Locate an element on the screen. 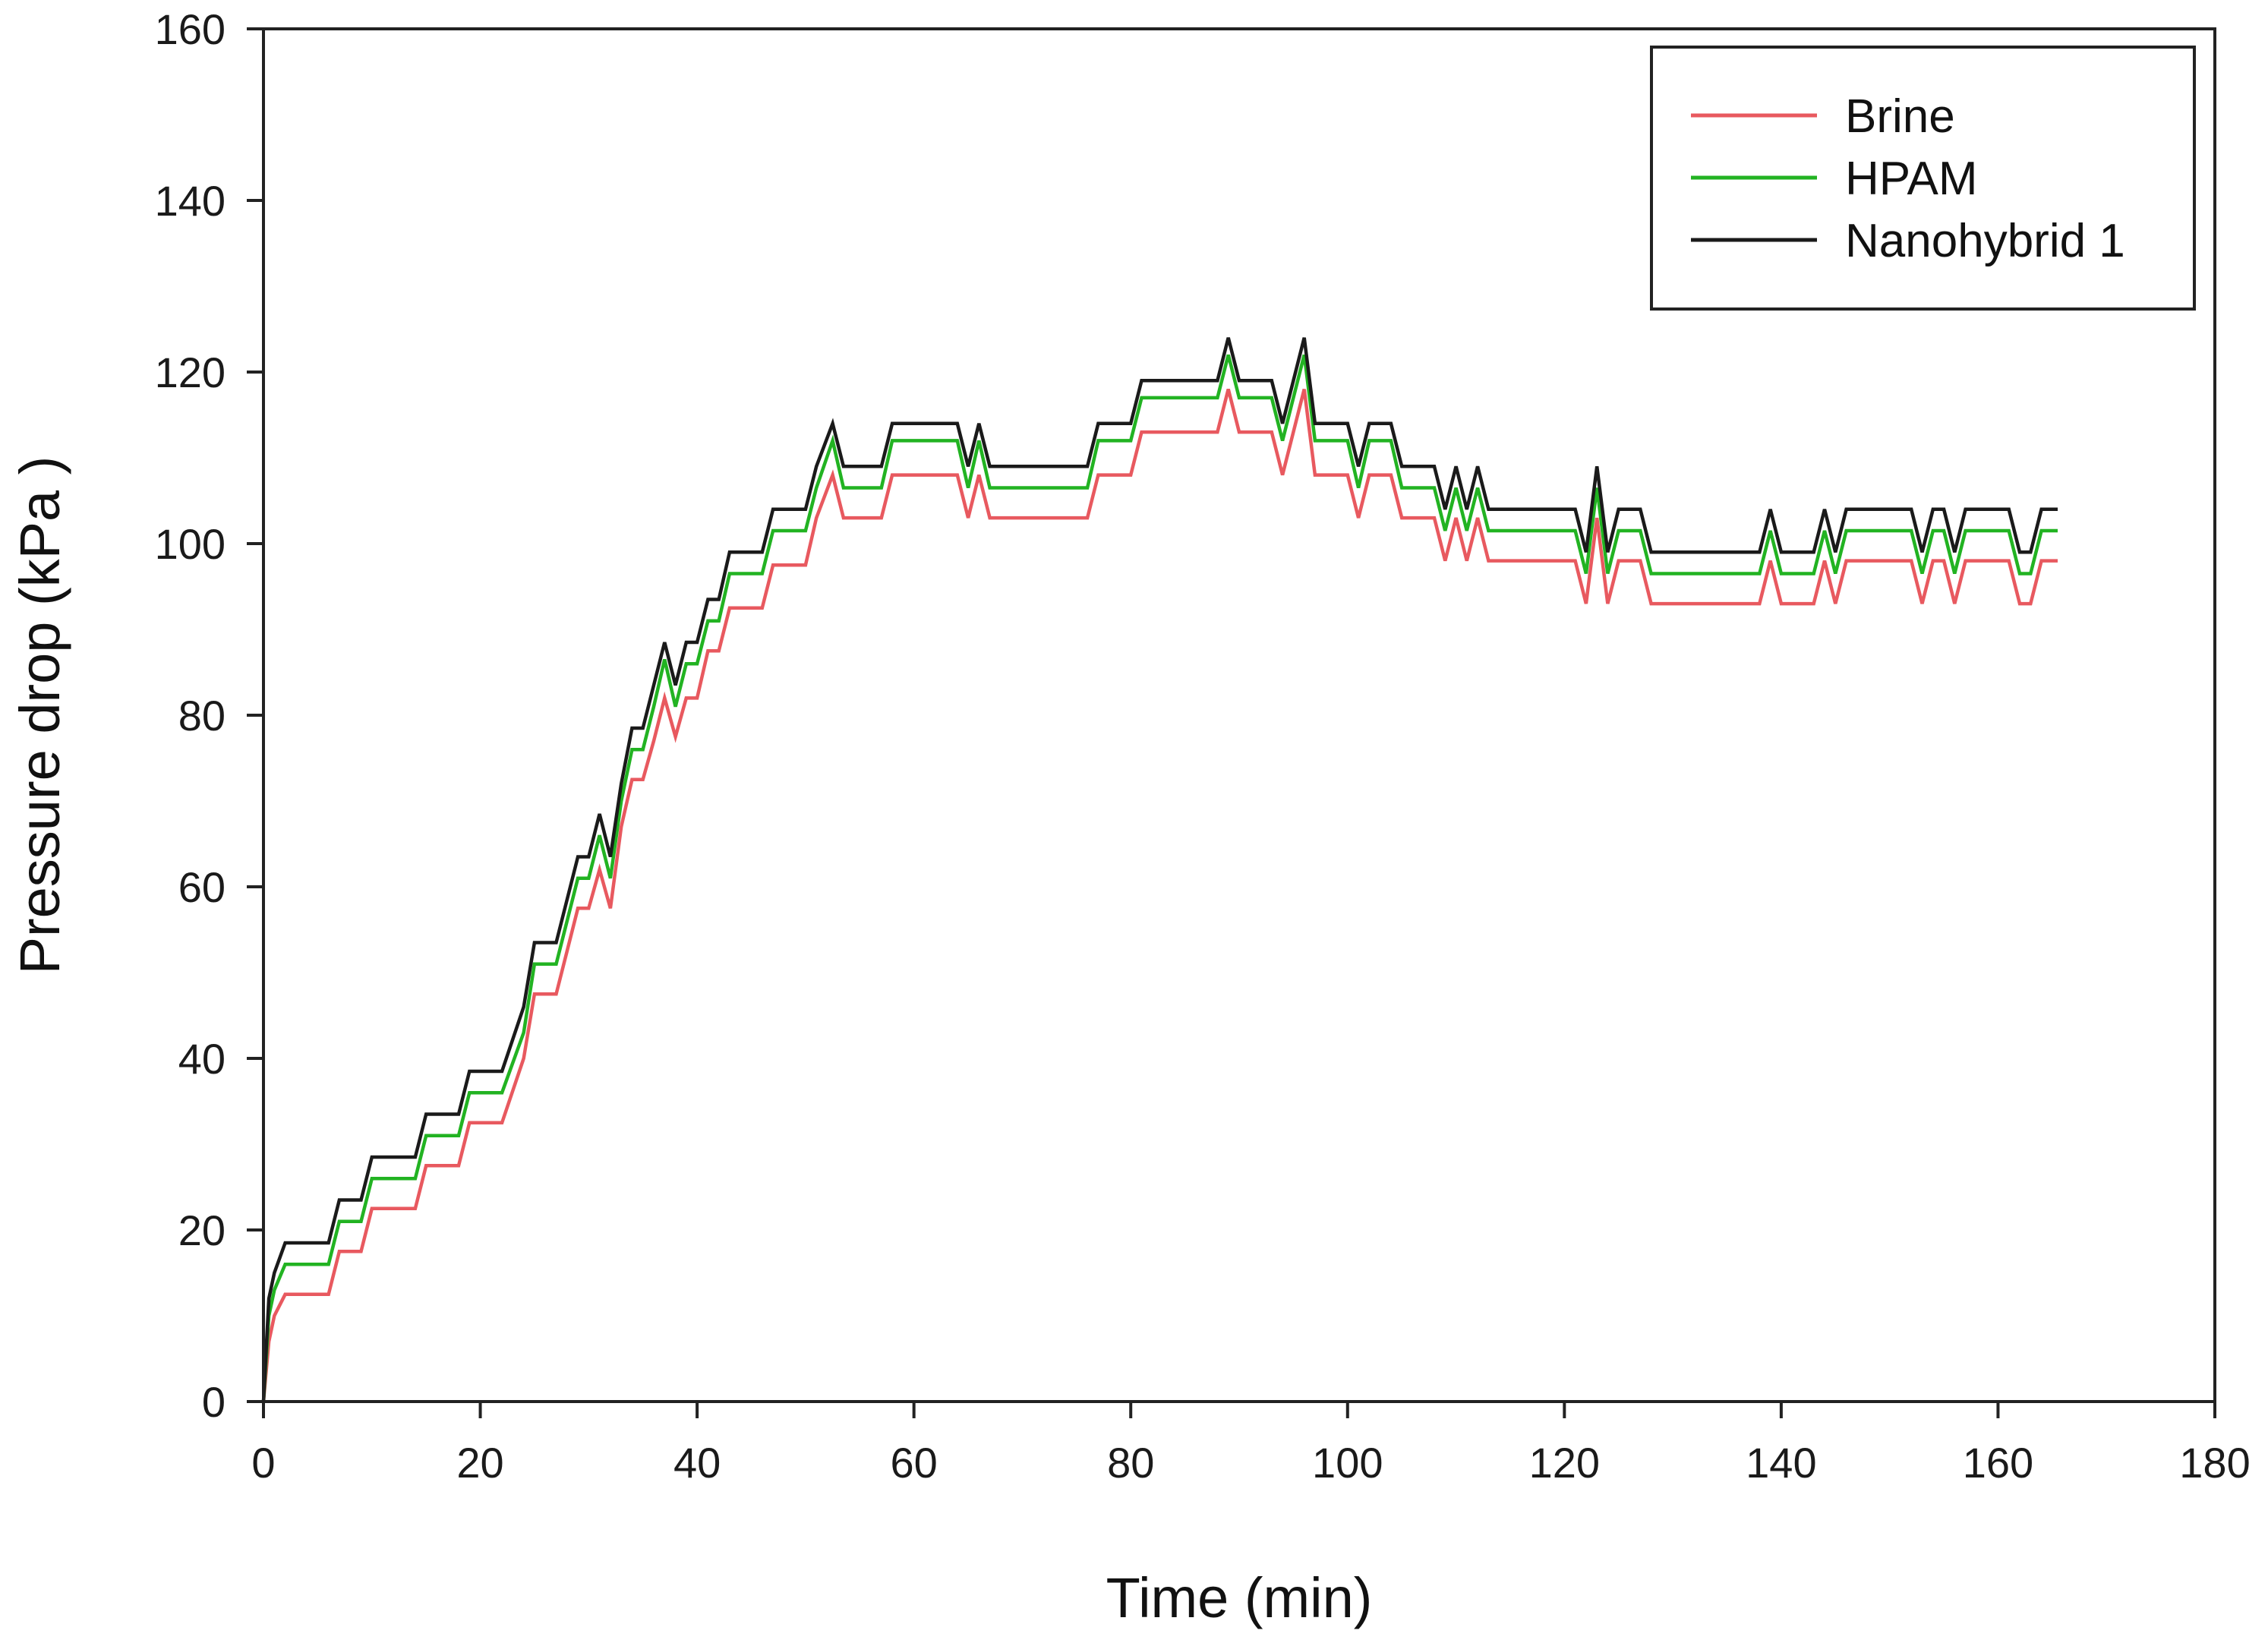  x-axis: 0 20 40 60 80 100 120 140 160 180 is located at coordinates (1251, 1444).